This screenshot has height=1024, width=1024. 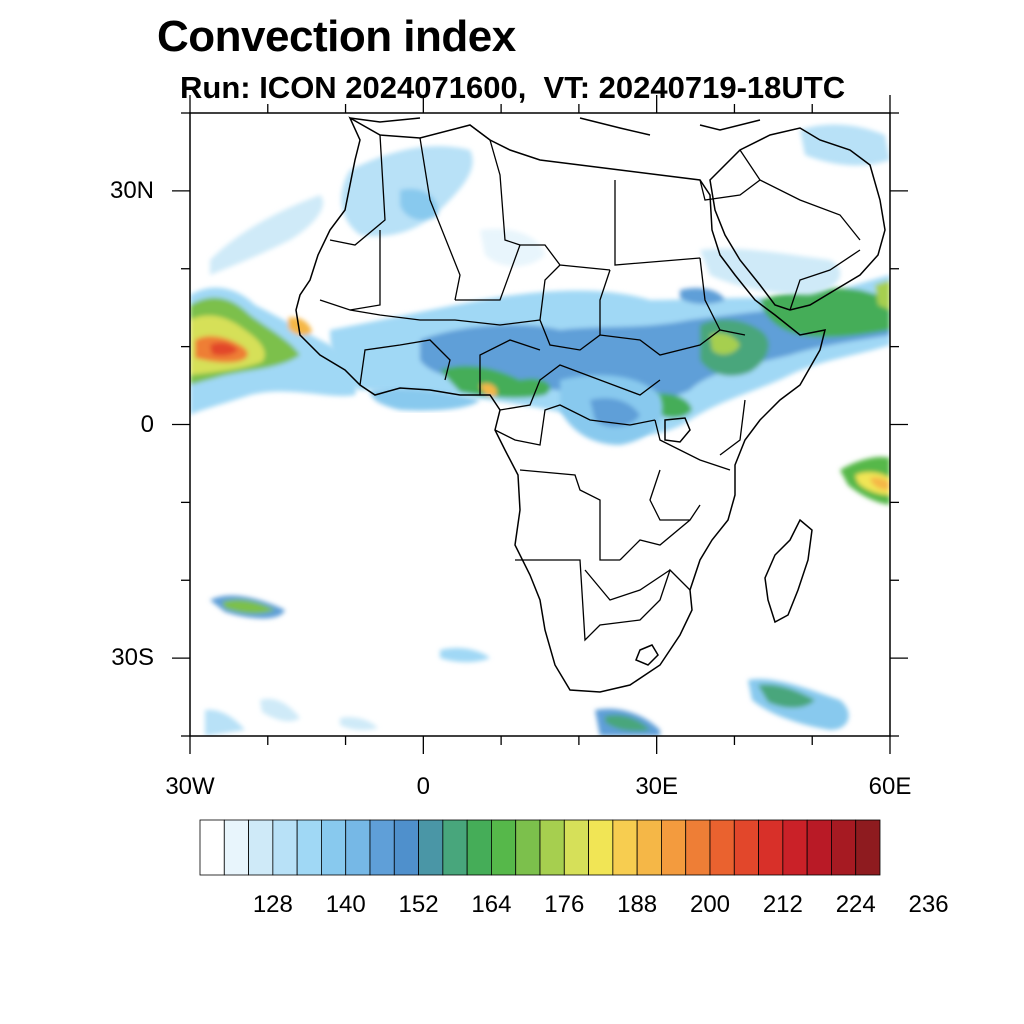 I want to click on x-tick-label: 30E, so click(x=657, y=786).